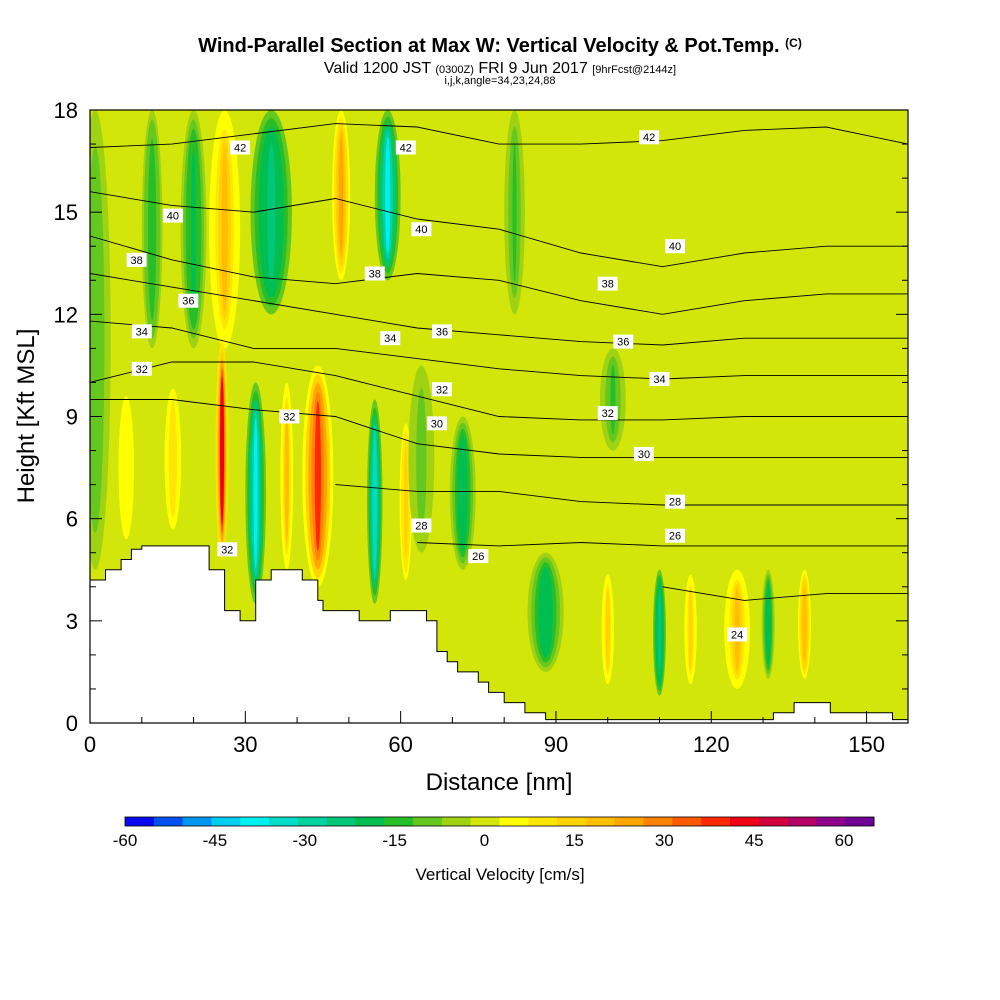  Describe the element at coordinates (90, 744) in the screenshot. I see `x-tick-label: 0` at that location.